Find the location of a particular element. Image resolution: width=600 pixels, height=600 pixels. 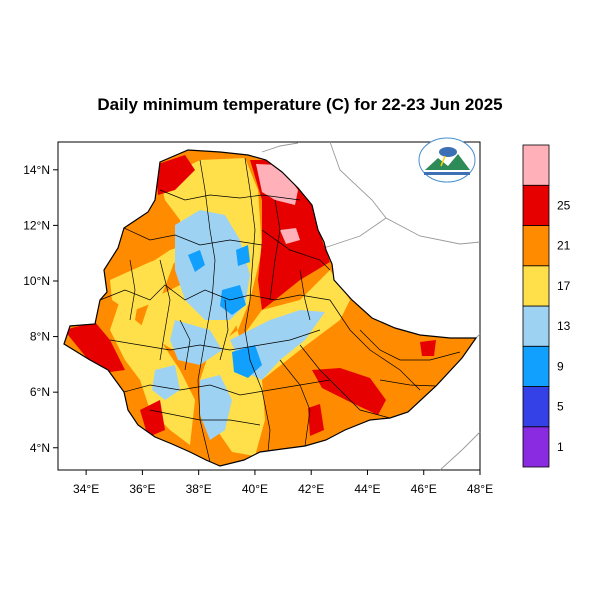

lat-tick-label: 6°N is located at coordinates (40, 392).